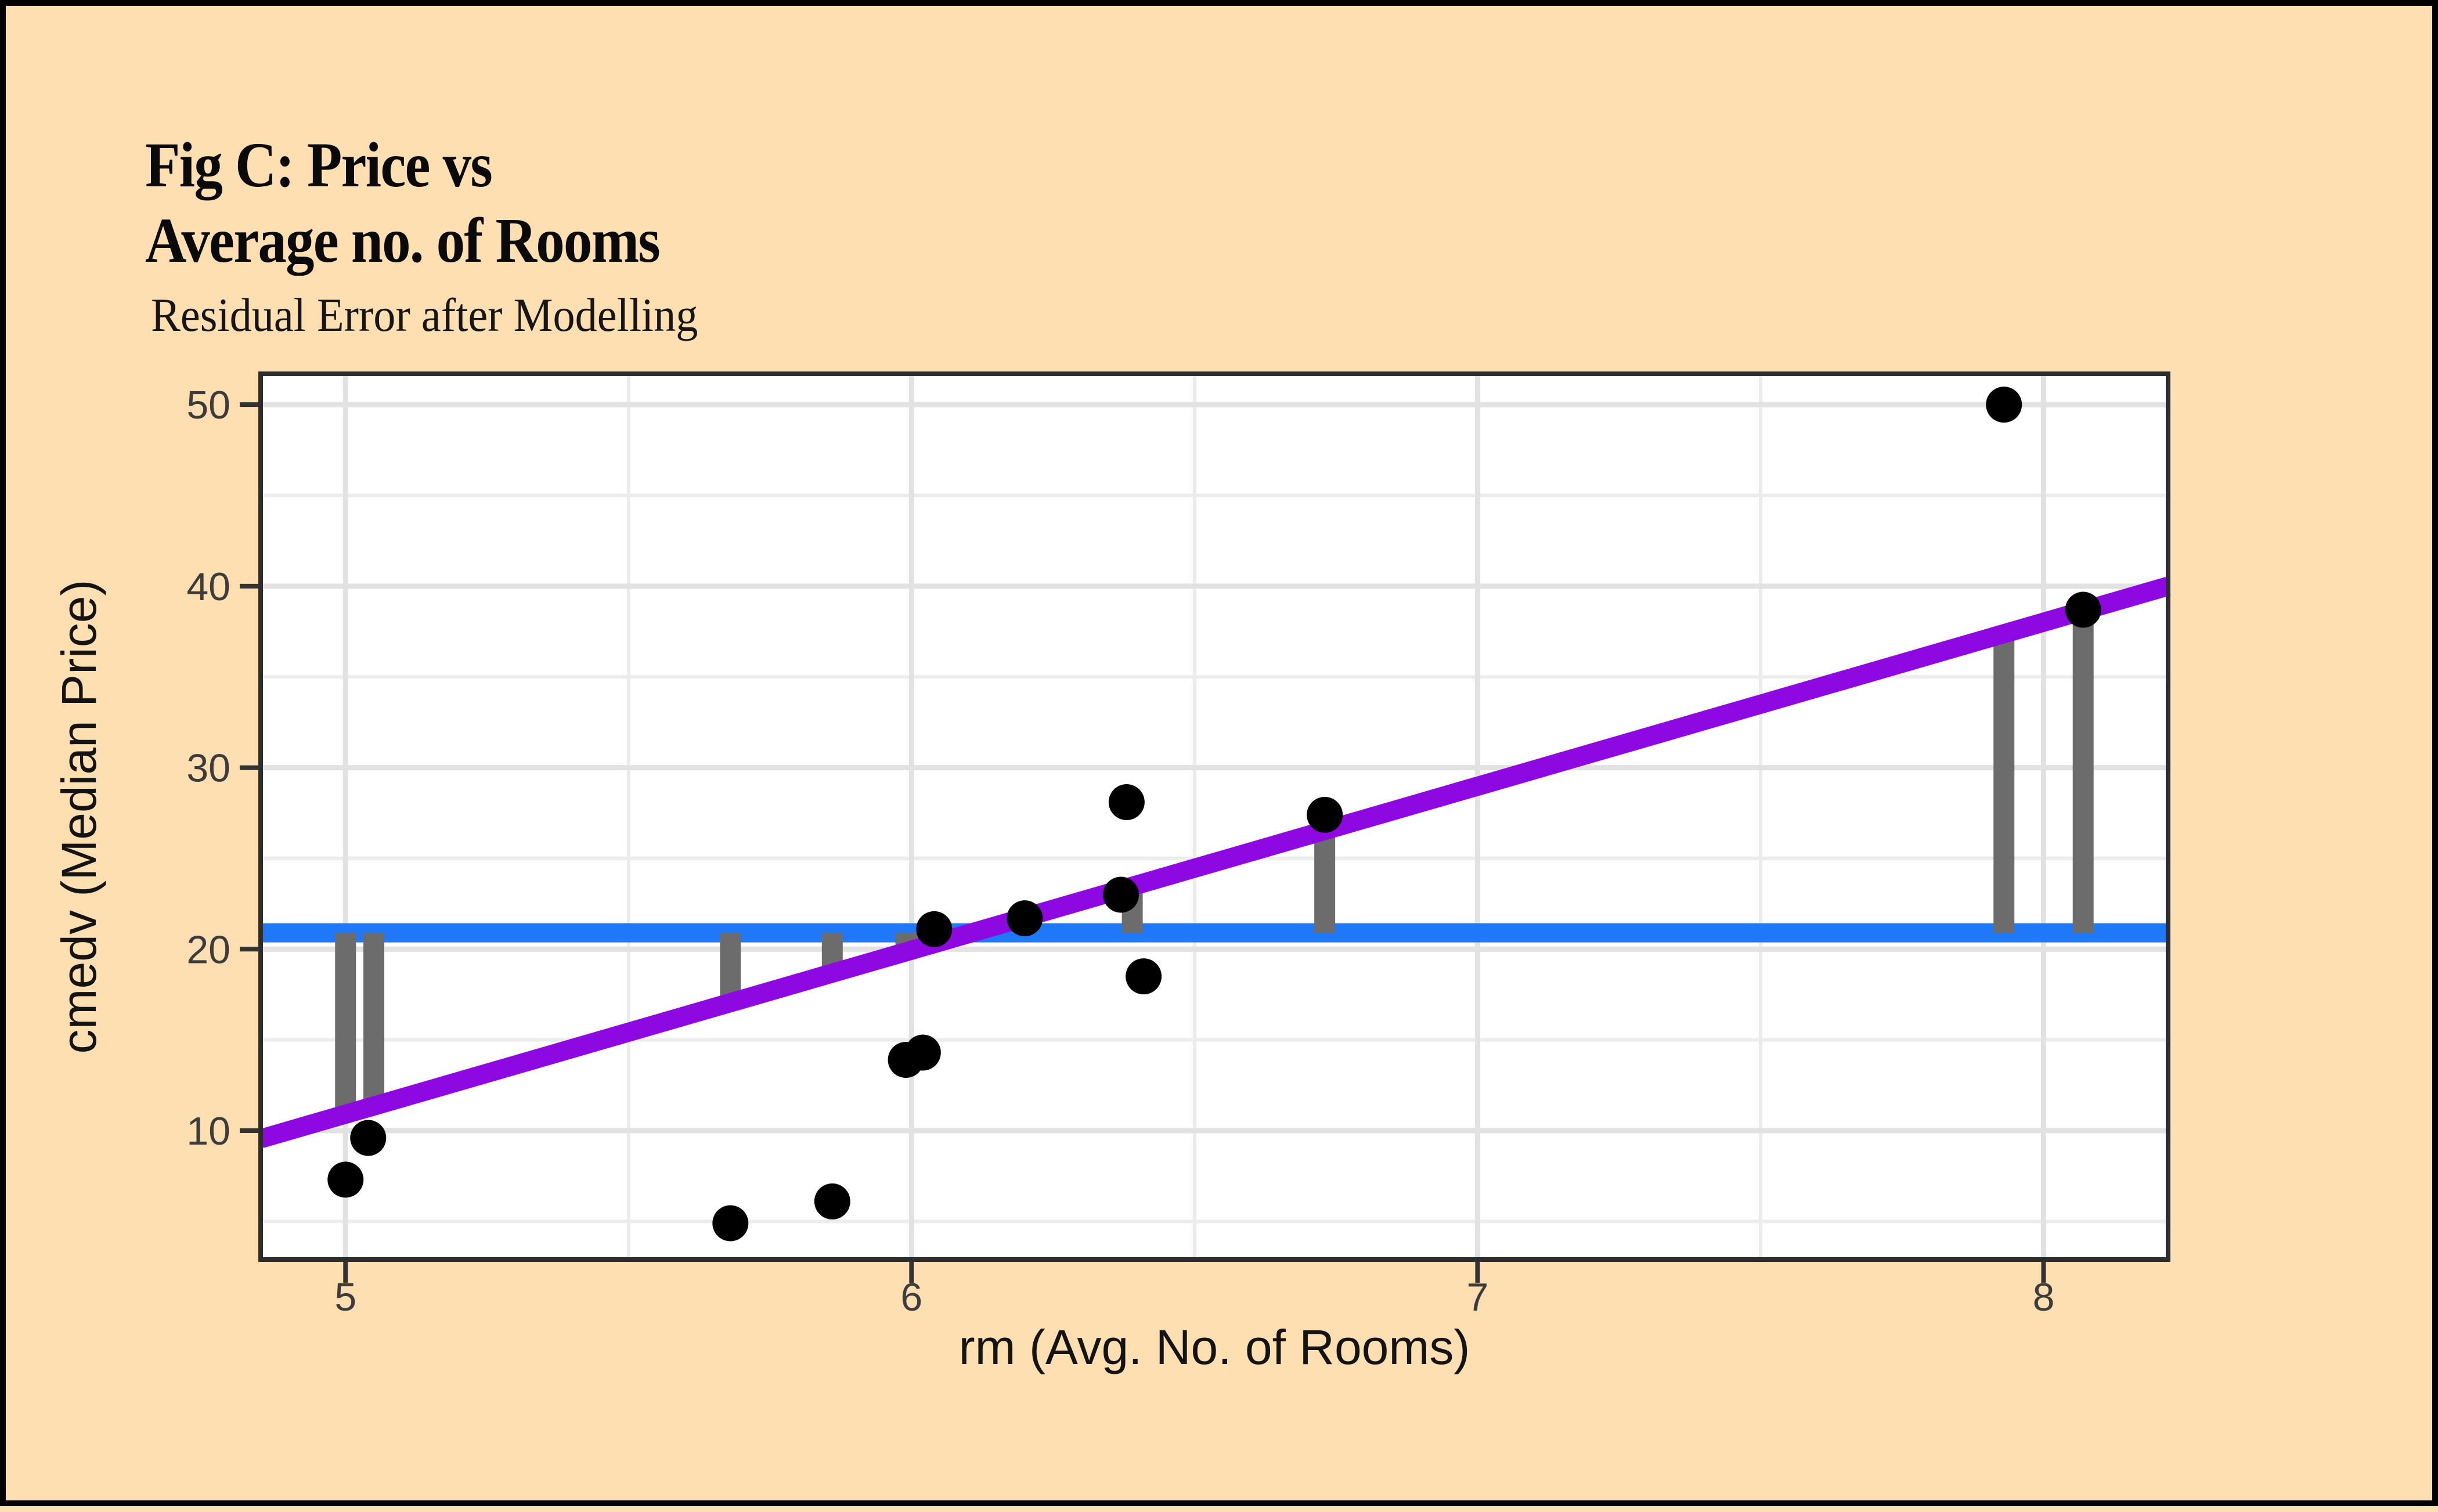 This screenshot has width=2438, height=1512. What do you see at coordinates (208, 1131) in the screenshot?
I see `y-tick-label: 10` at bounding box center [208, 1131].